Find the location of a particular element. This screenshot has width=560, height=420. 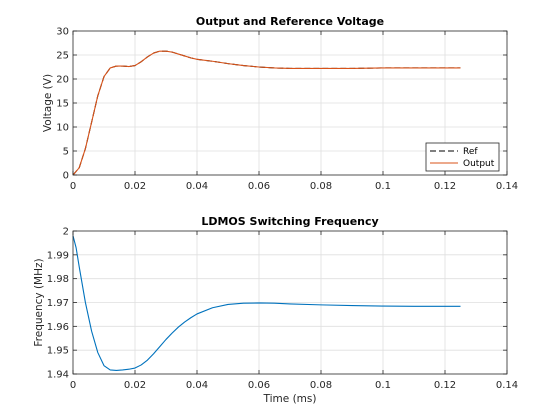

chart1-x-tick-label: 0.1 is located at coordinates (383, 385).